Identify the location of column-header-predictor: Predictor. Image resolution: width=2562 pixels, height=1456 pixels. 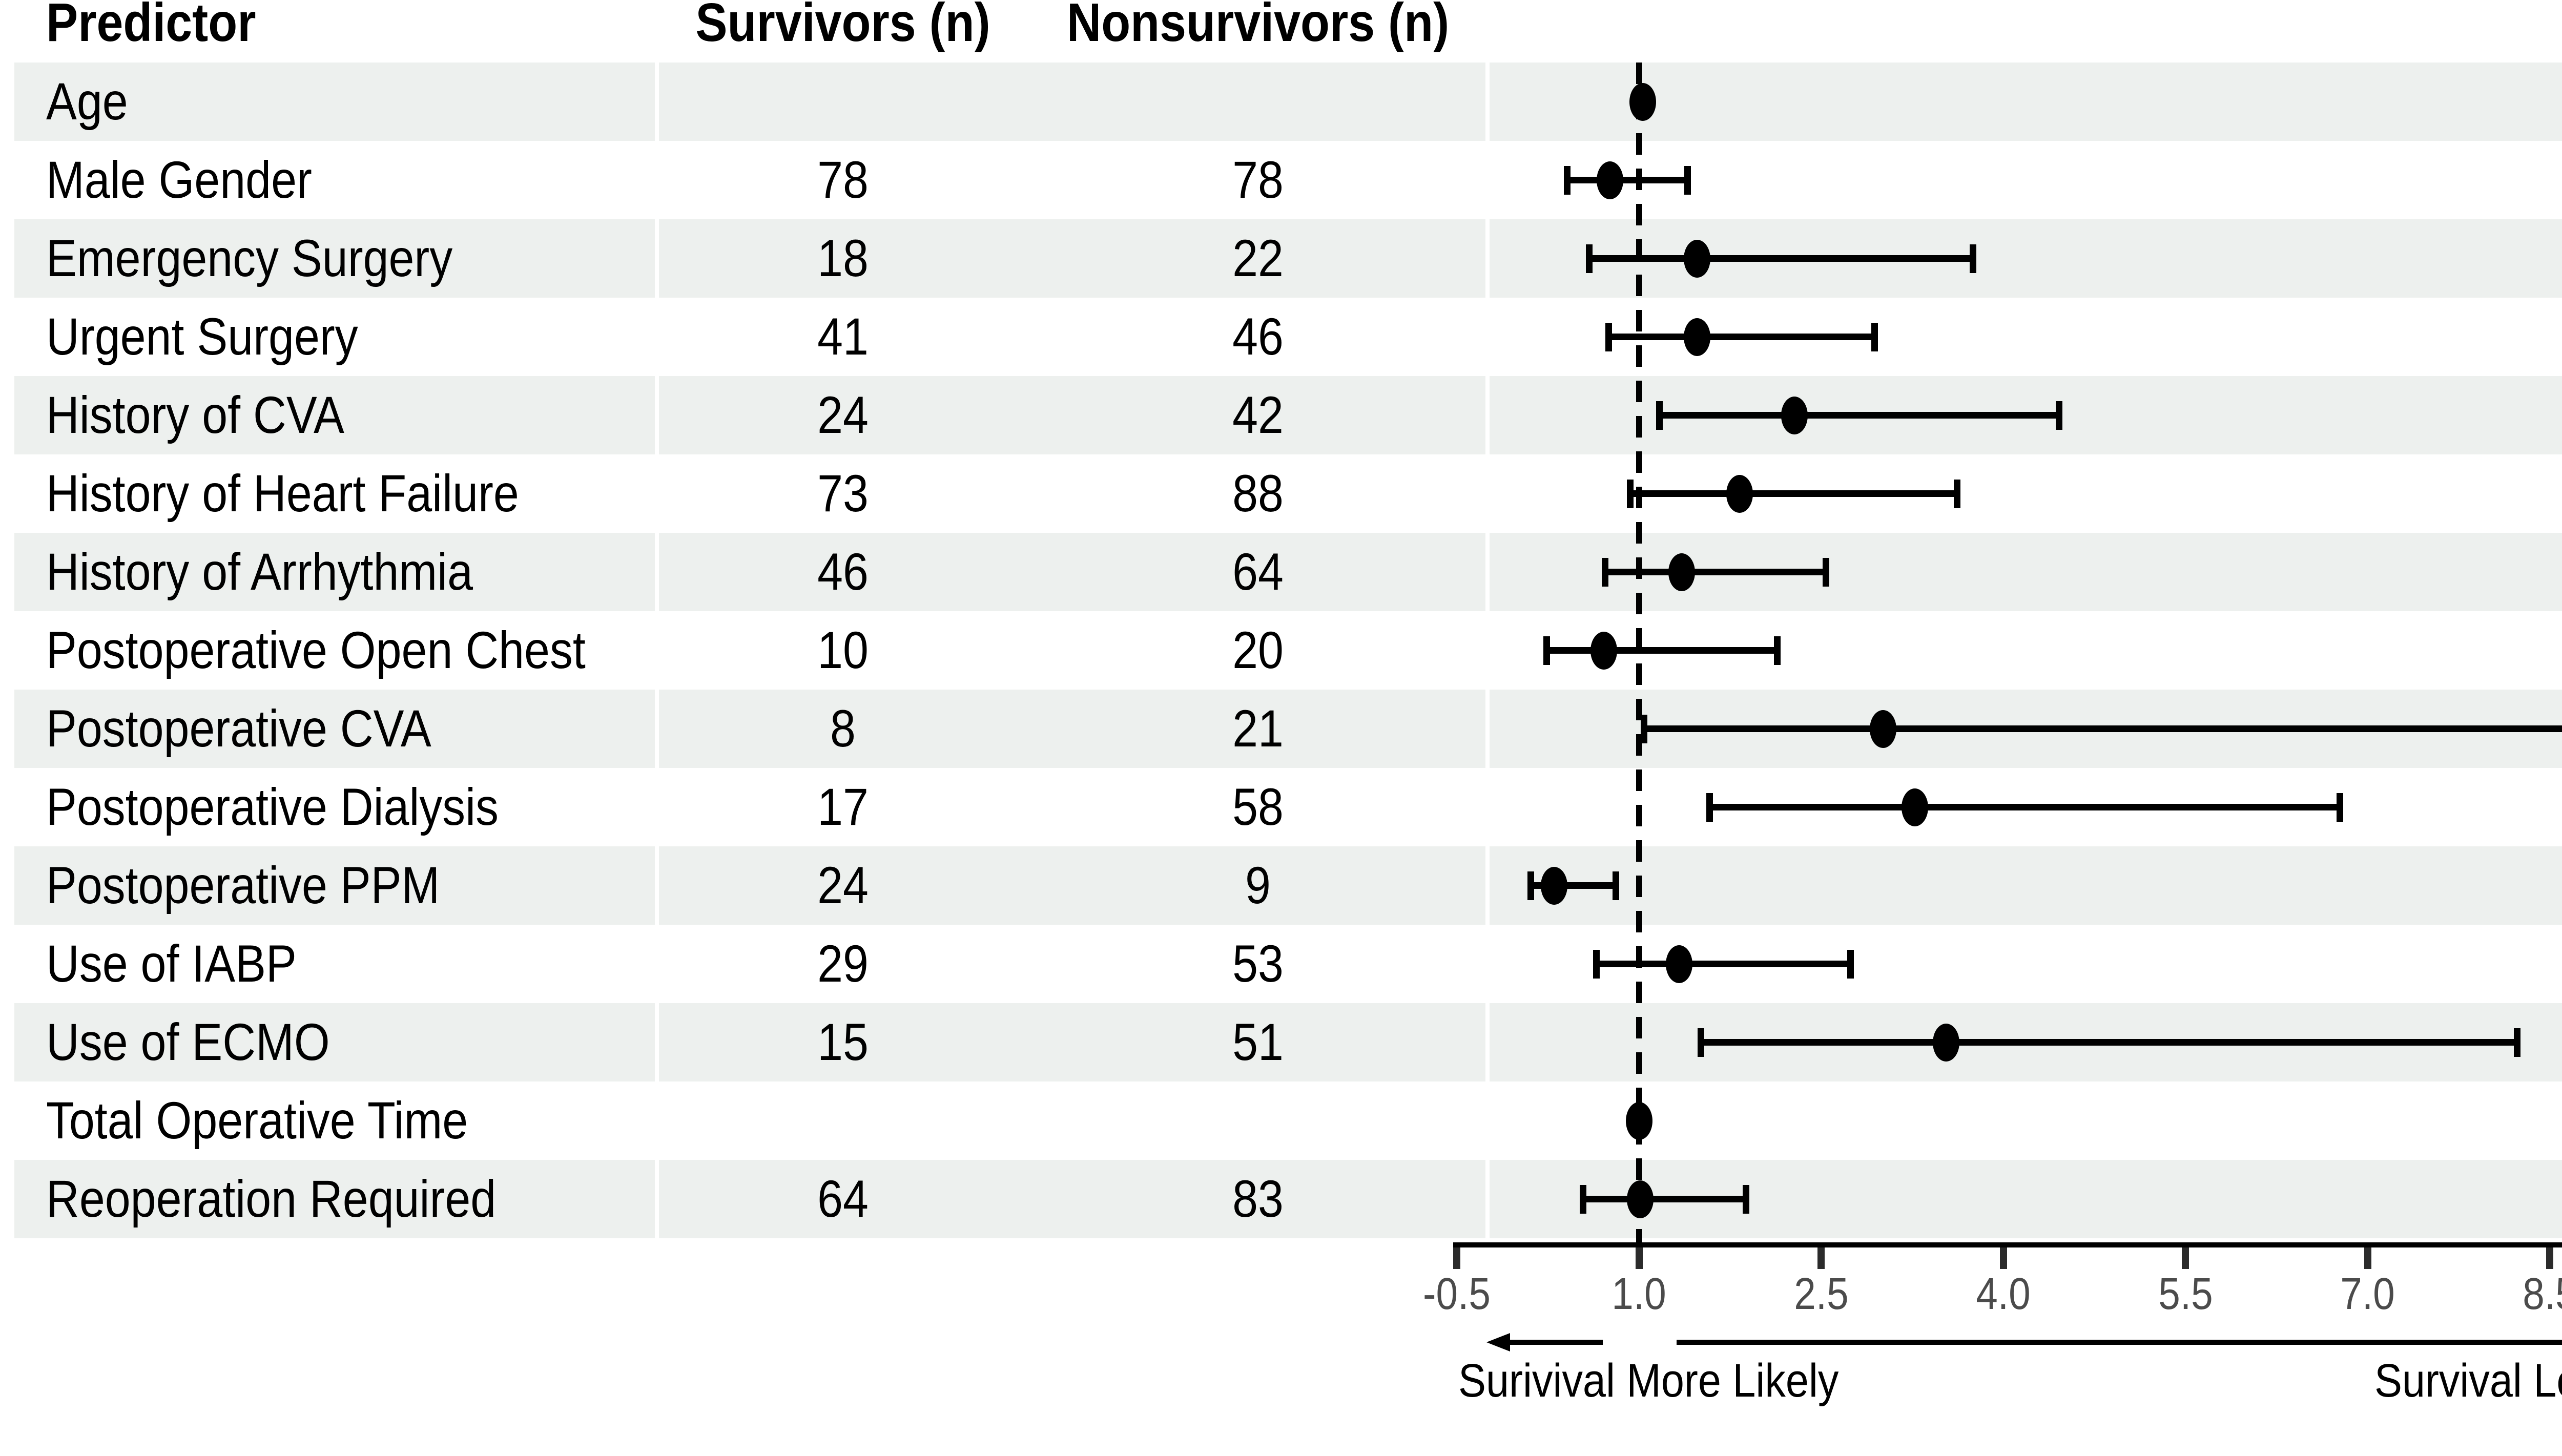
(151, 27).